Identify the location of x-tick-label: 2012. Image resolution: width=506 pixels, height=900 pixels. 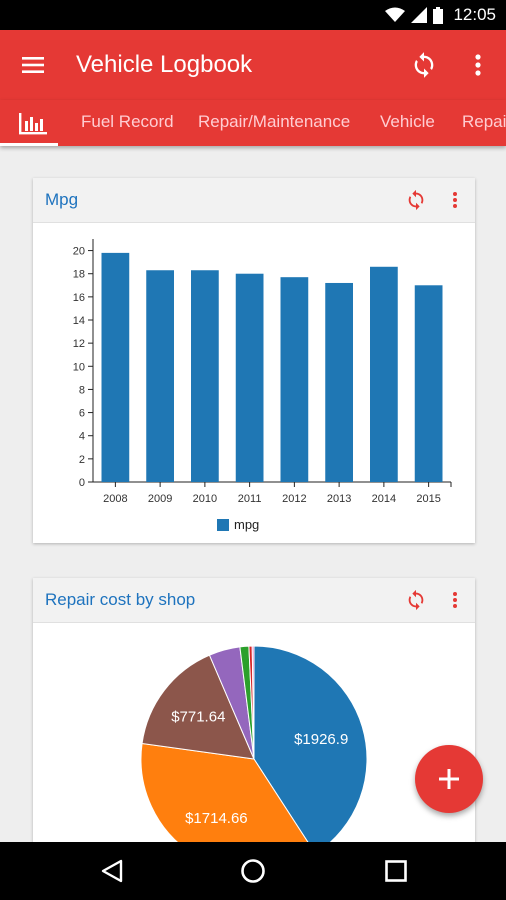
(294, 499).